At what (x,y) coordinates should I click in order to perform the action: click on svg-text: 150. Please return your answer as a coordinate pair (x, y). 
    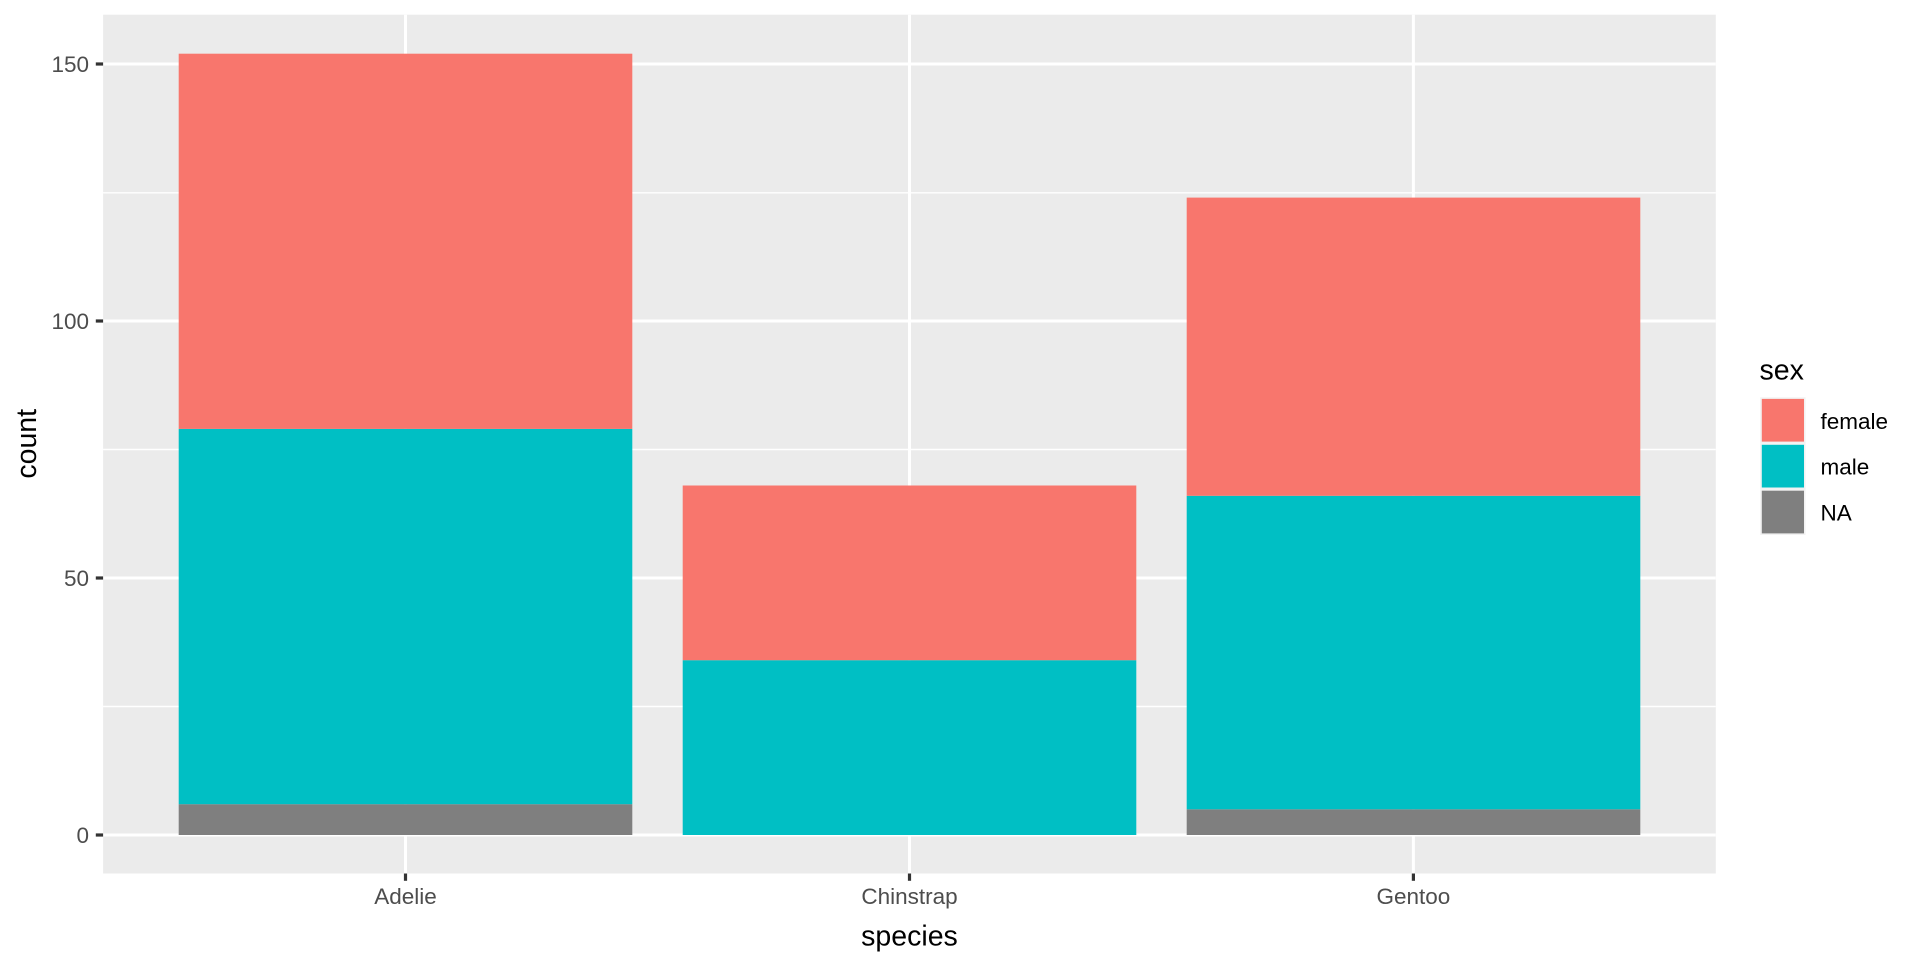
    Looking at the image, I should click on (70, 64).